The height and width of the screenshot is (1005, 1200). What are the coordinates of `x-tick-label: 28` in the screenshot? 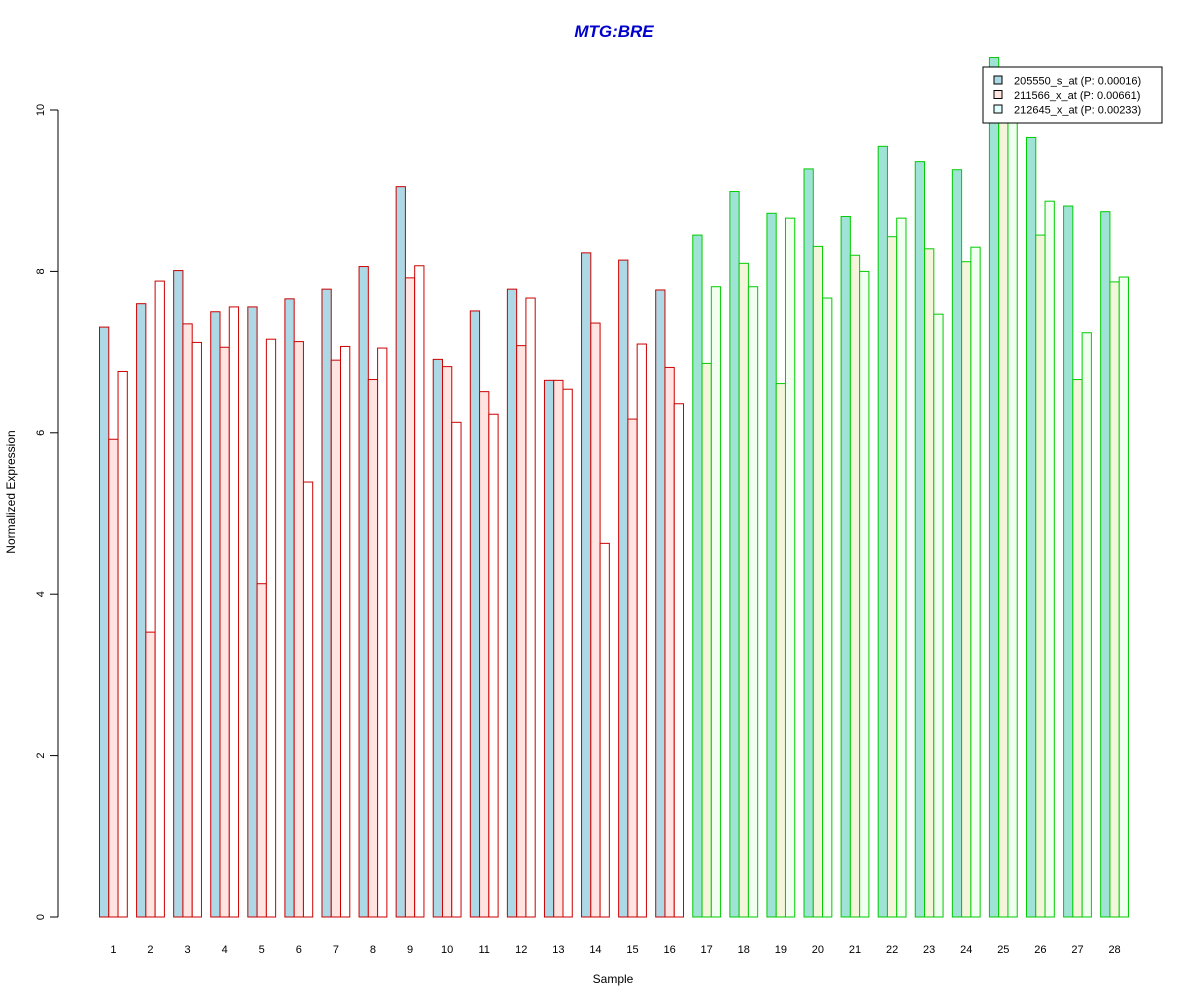 It's located at (1114, 950).